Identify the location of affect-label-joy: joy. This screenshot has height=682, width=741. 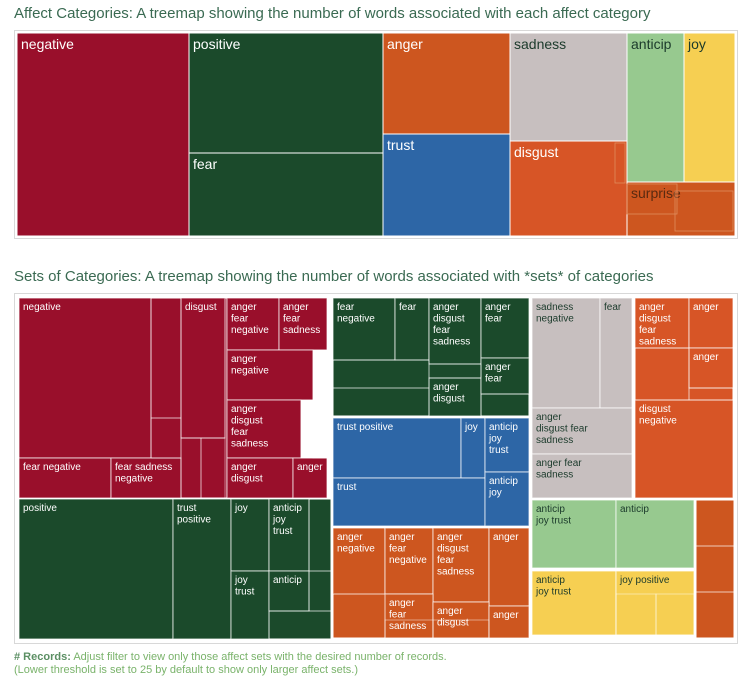
(696, 44).